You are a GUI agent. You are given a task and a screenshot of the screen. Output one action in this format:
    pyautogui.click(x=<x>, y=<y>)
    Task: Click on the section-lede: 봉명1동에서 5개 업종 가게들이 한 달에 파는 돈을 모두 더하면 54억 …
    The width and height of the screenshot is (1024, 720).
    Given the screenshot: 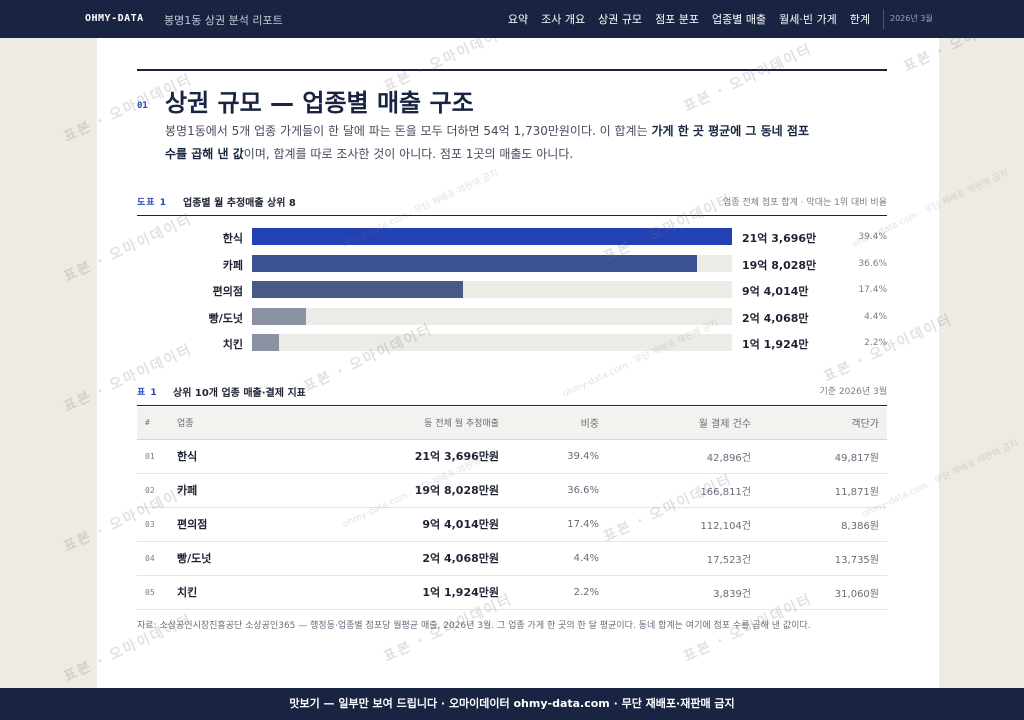 What is the action you would take?
    pyautogui.click(x=490, y=143)
    